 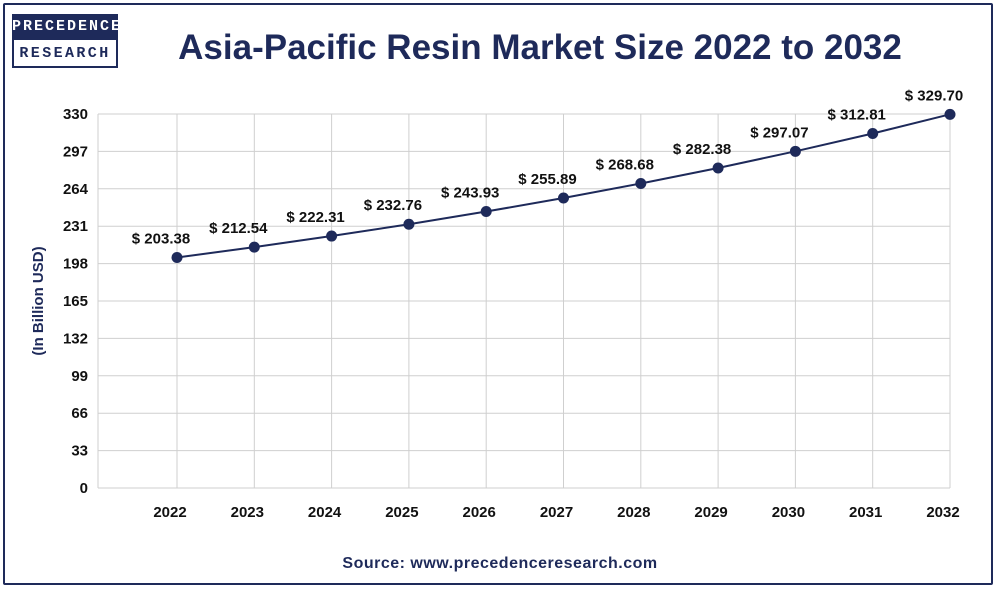 What do you see at coordinates (401, 512) in the screenshot?
I see `x-tick-label: 2025` at bounding box center [401, 512].